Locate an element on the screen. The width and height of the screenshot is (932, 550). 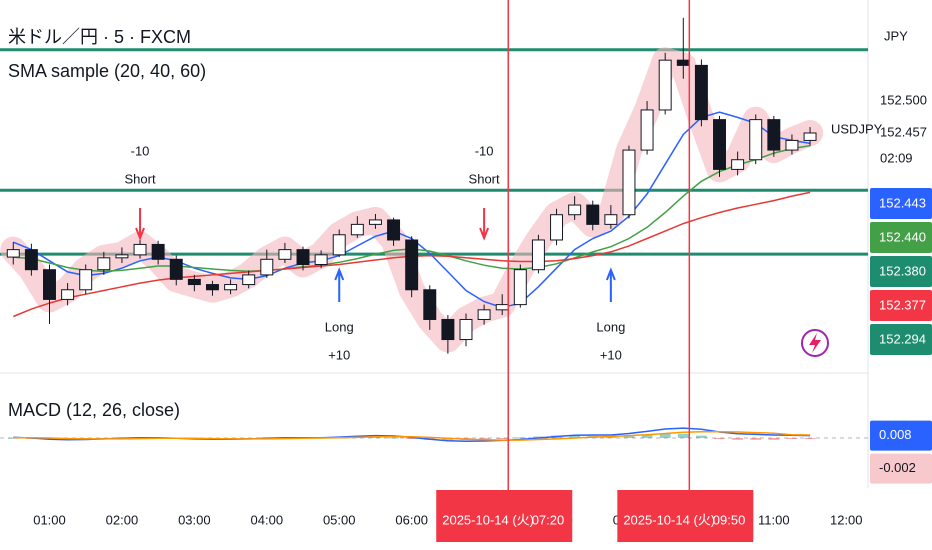
price-label: 152.443 is located at coordinates (902, 202).